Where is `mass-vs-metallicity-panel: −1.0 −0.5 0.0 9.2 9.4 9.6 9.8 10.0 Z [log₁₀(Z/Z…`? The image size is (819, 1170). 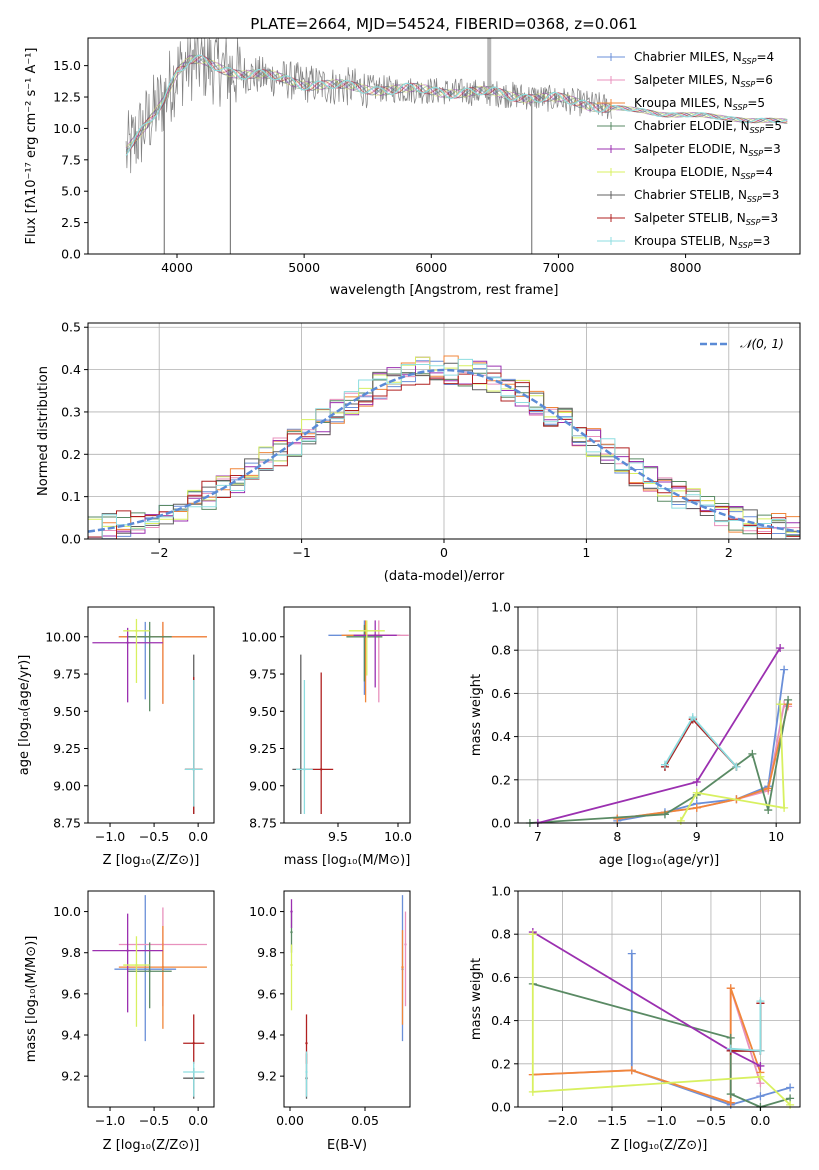 mass-vs-metallicity-panel: −1.0 −0.5 0.0 9.2 9.4 9.6 9.8 10.0 Z [log₁₀(Z/Z… is located at coordinates (119, 1021).